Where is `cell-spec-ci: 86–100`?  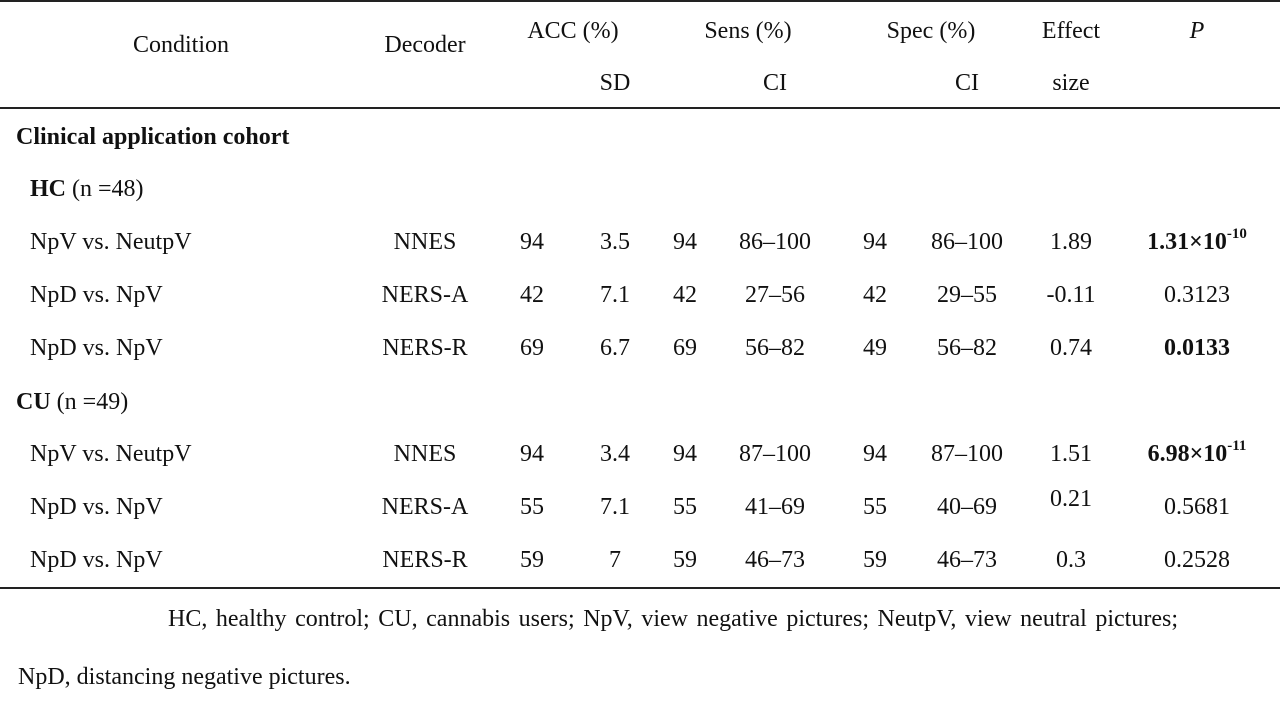 cell-spec-ci: 86–100 is located at coordinates (967, 242).